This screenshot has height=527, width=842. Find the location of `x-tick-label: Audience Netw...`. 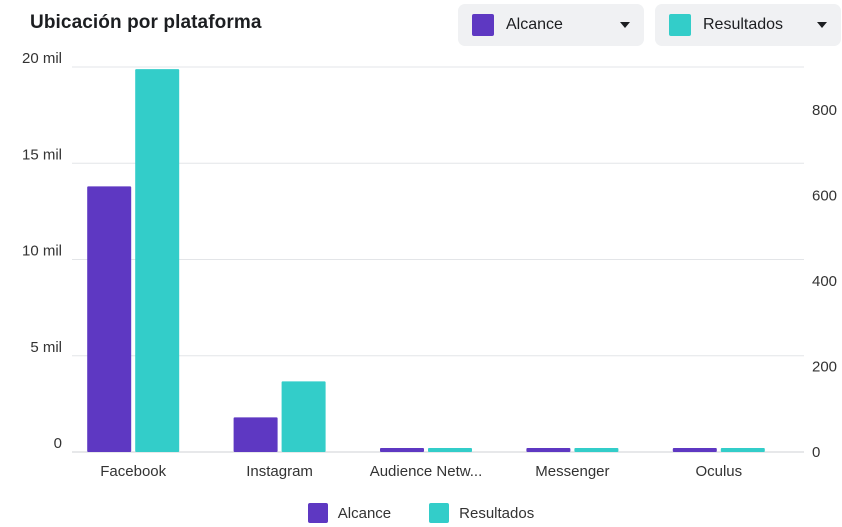

x-tick-label: Audience Netw... is located at coordinates (426, 471).